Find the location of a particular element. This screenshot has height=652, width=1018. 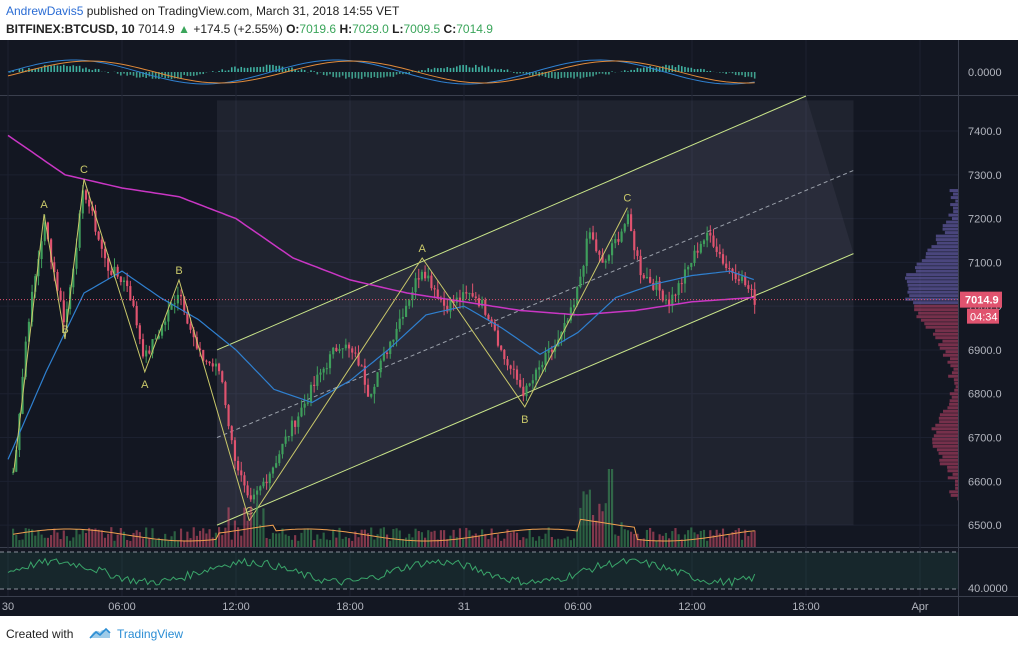

volume-bars is located at coordinates (383, 508).